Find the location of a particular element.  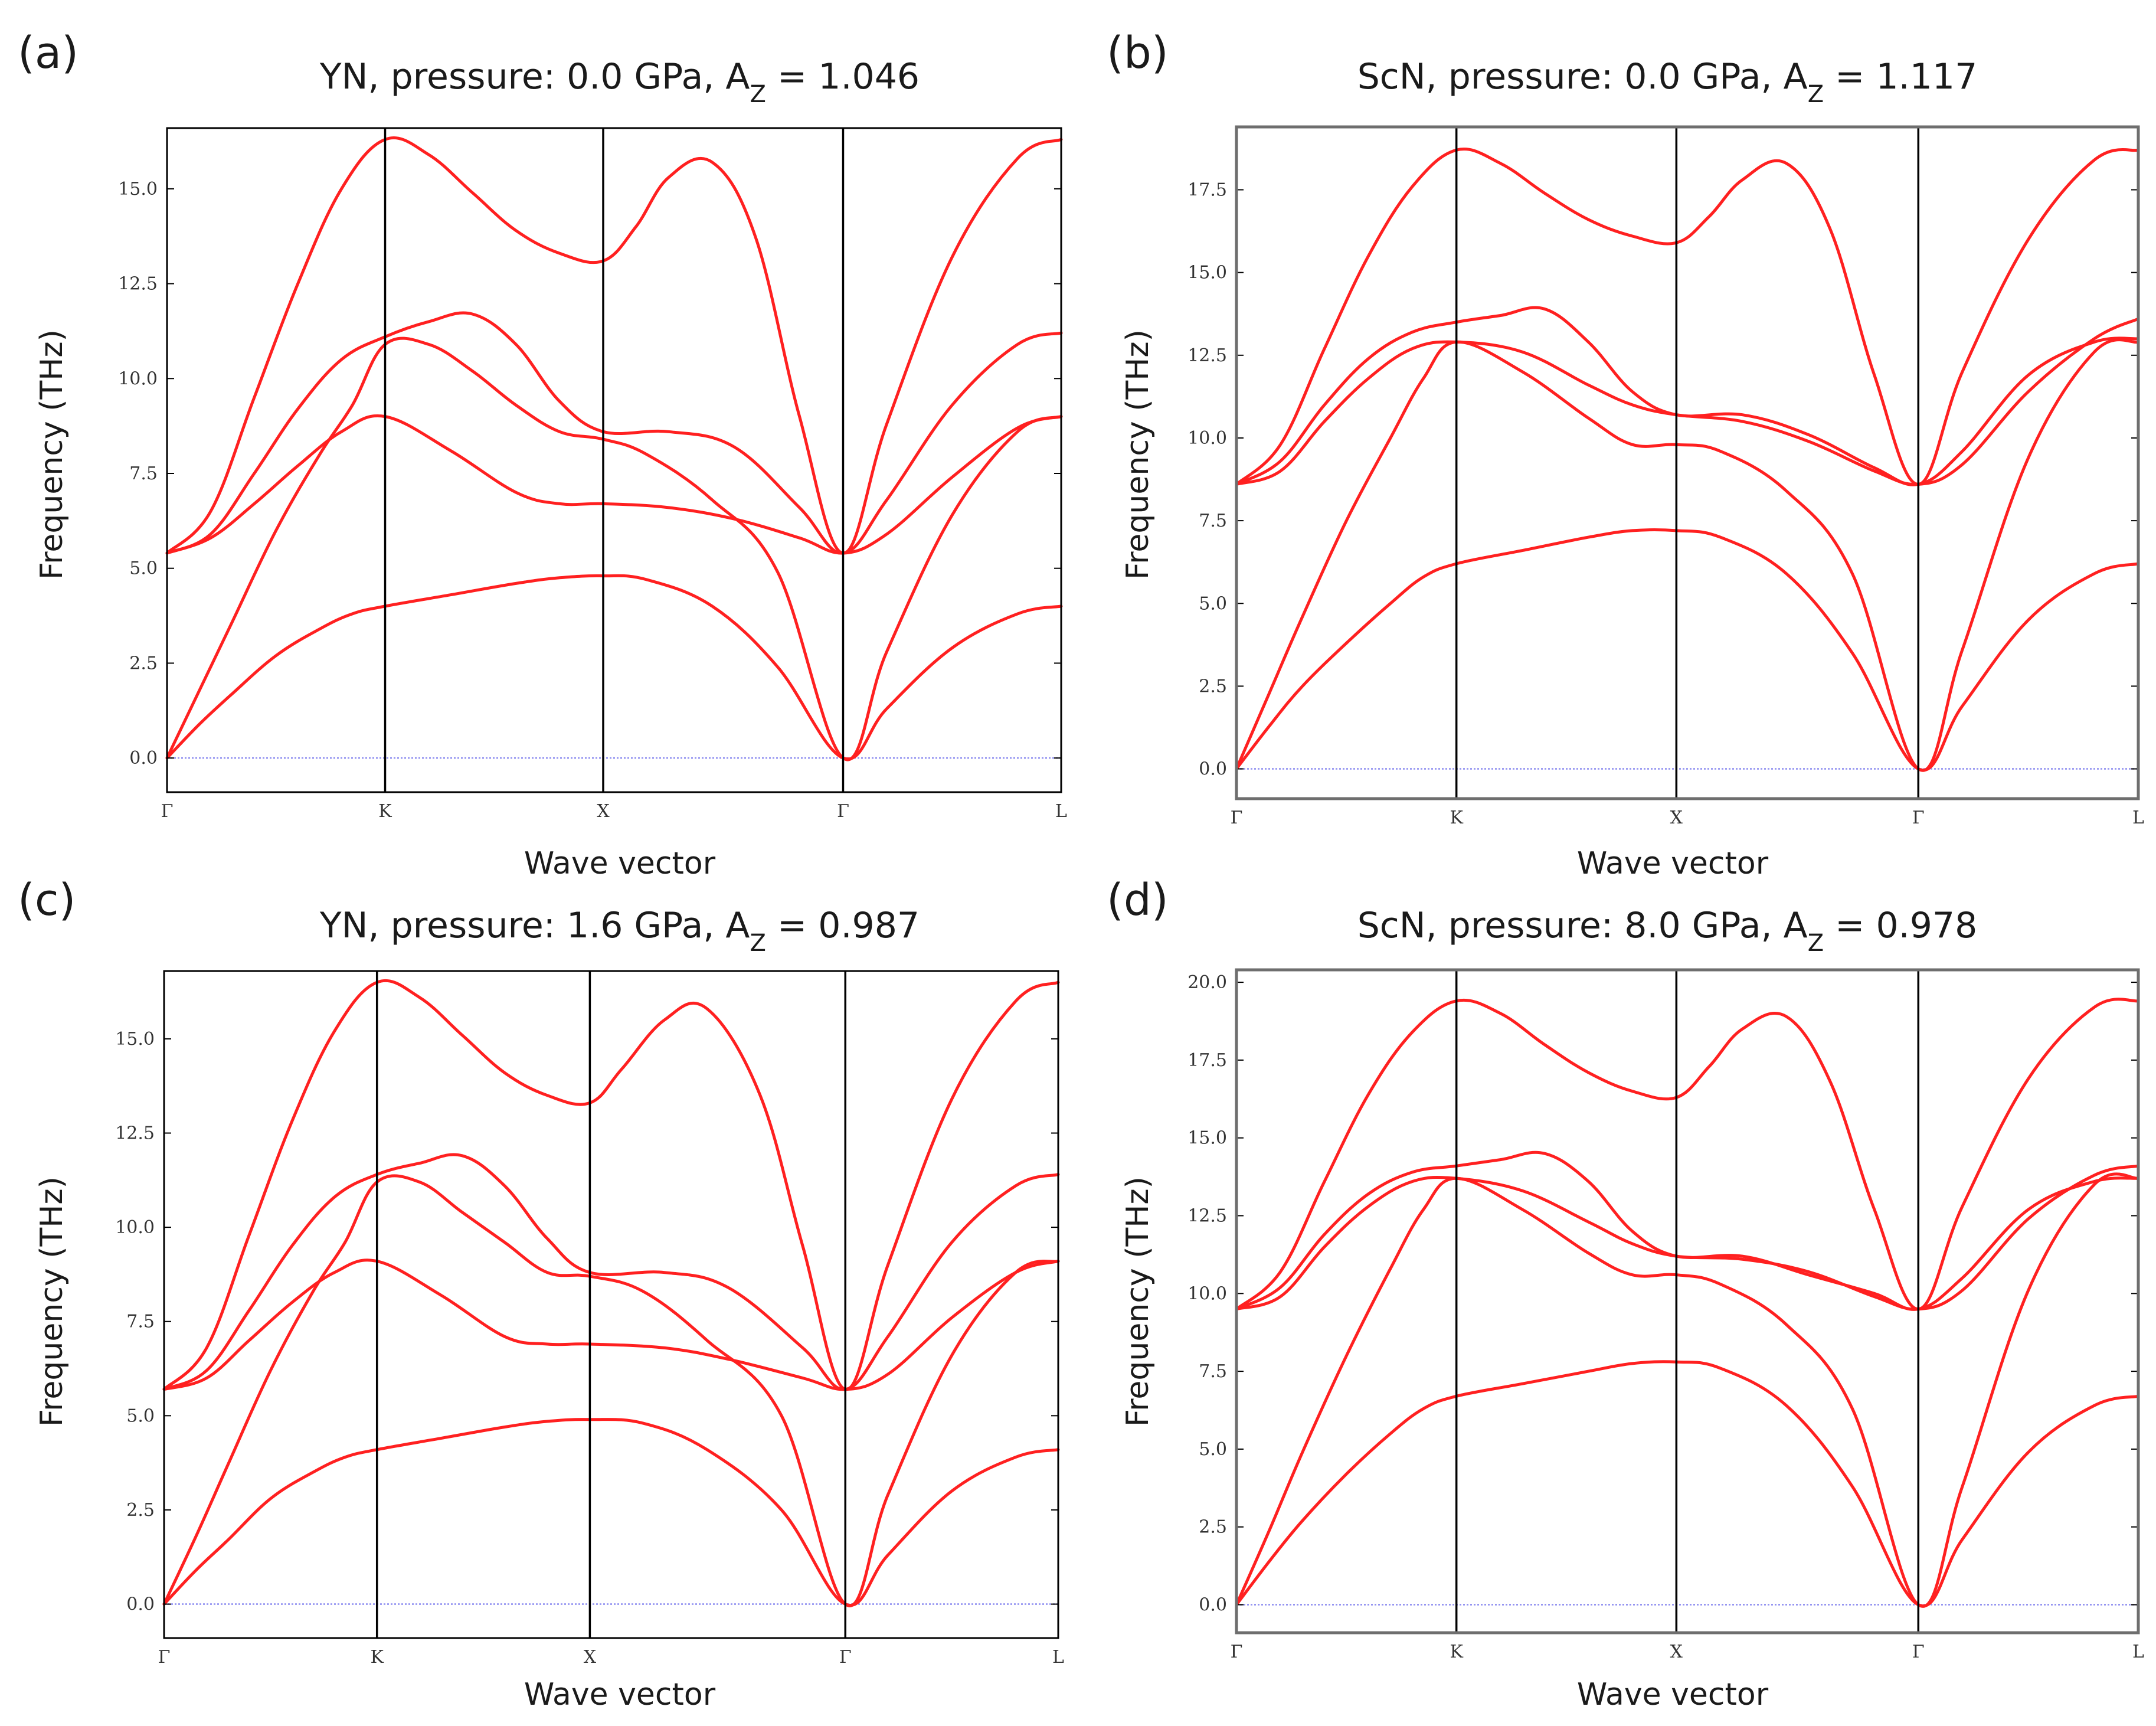

panel-title: ScN, pressure: 0.0 GPa, AZ = 1.117 is located at coordinates (1667, 82).